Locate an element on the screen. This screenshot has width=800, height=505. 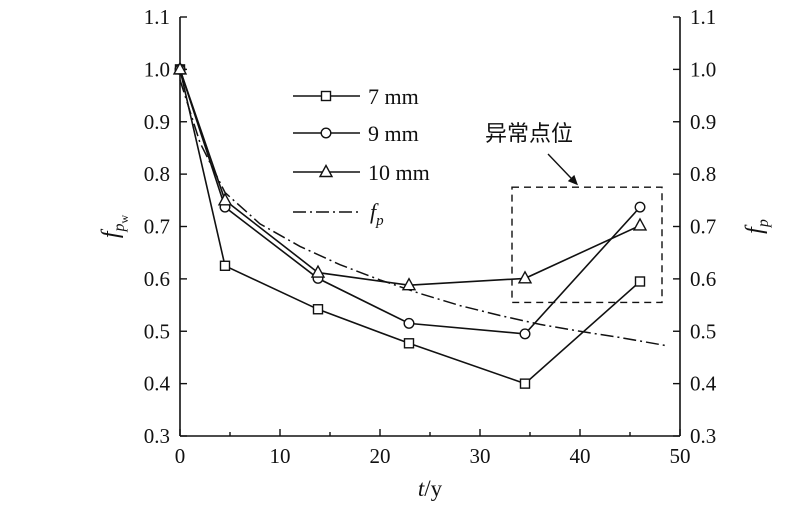
y-left-tick-label: 0.9 is located at coordinates (157, 122).